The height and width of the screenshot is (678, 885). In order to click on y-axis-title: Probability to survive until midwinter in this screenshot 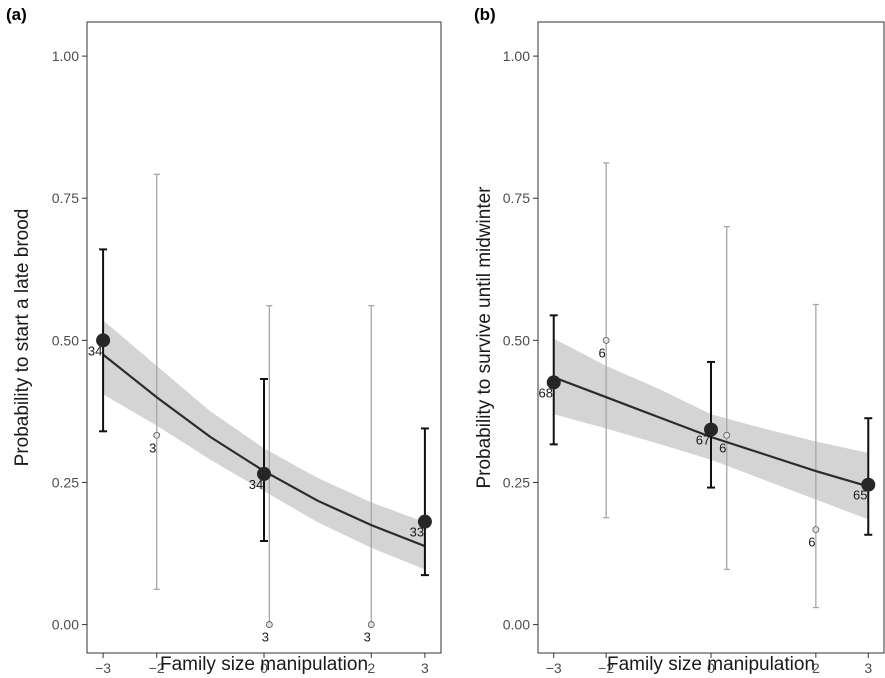, I will do `click(484, 337)`.